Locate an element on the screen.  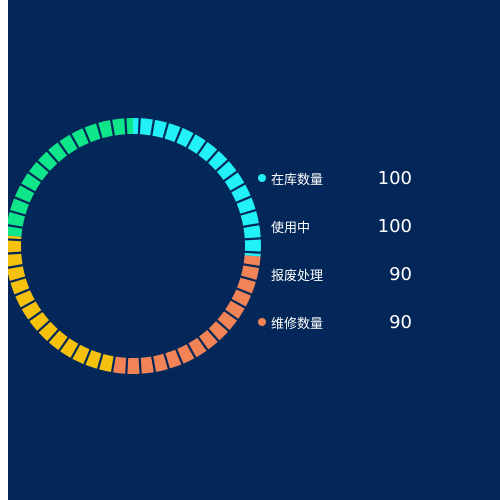
legend-item: 报废处理 90 is located at coordinates (338, 274).